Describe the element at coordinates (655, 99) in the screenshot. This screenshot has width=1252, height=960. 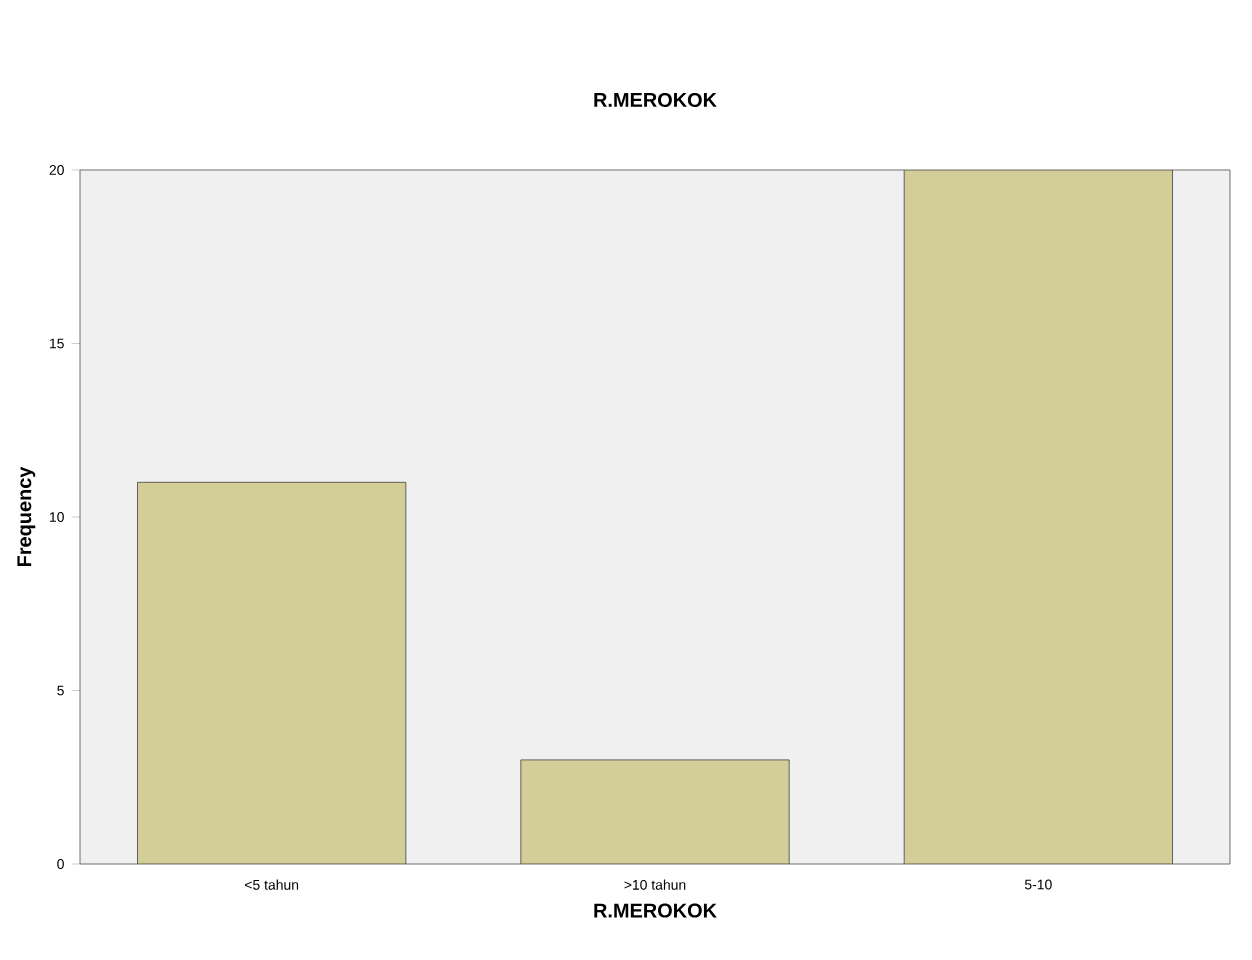
I see `chart-title: R.MEROKOK` at that location.